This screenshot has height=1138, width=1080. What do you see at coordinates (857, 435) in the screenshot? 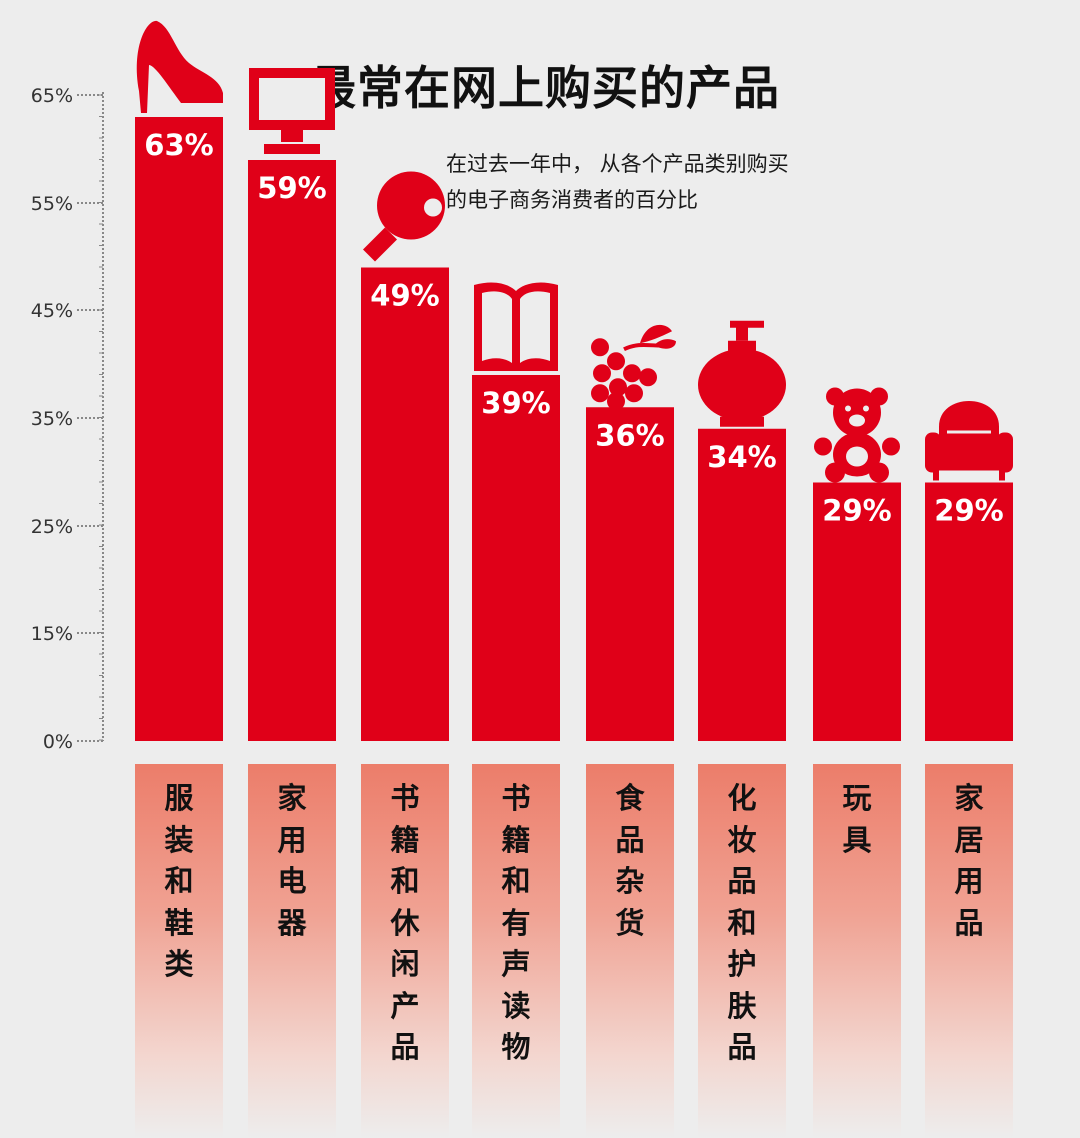
I see `teddy-bear-icon` at bounding box center [857, 435].